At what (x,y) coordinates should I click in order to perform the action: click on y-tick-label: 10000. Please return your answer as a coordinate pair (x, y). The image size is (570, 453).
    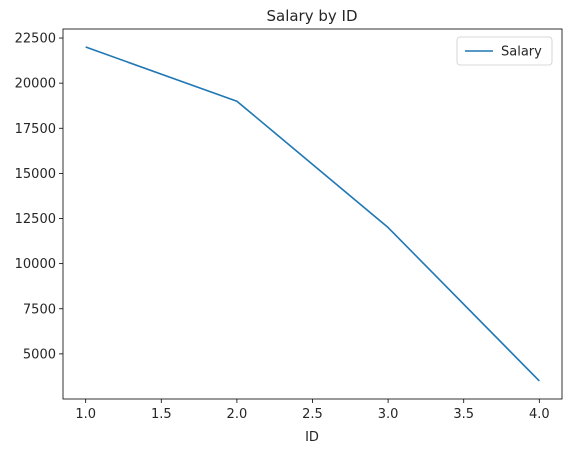
    Looking at the image, I should click on (35, 264).